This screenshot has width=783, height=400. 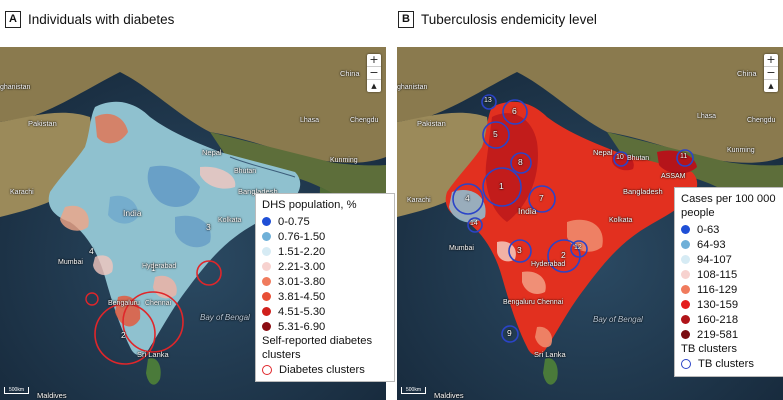 I want to click on legend-item: 1.51-2.20, so click(x=325, y=251).